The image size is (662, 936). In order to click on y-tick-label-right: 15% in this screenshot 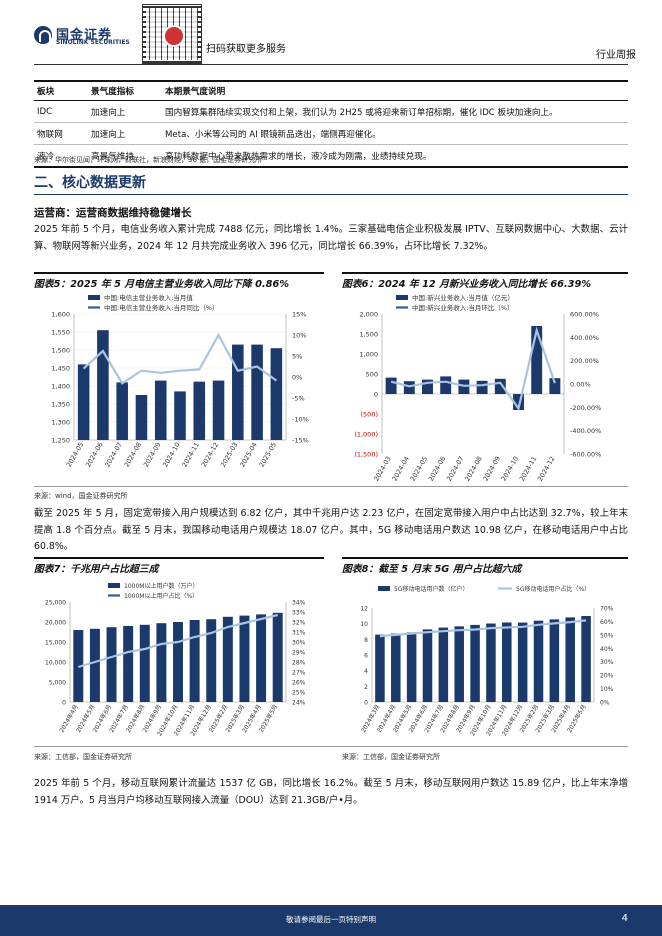, I will do `click(299, 315)`.